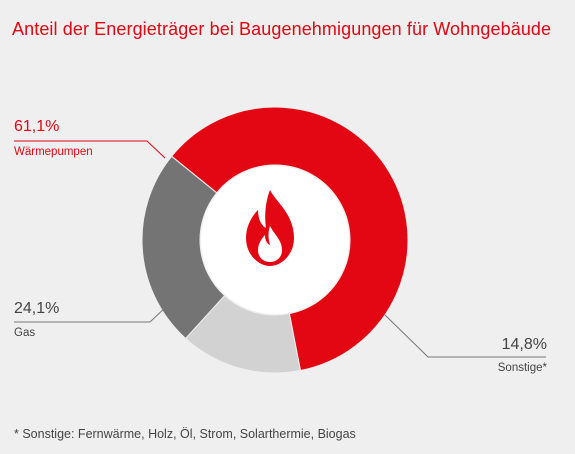 The width and height of the screenshot is (575, 454). Describe the element at coordinates (524, 344) in the screenshot. I see `pct-sonstige: 14,8%` at that location.